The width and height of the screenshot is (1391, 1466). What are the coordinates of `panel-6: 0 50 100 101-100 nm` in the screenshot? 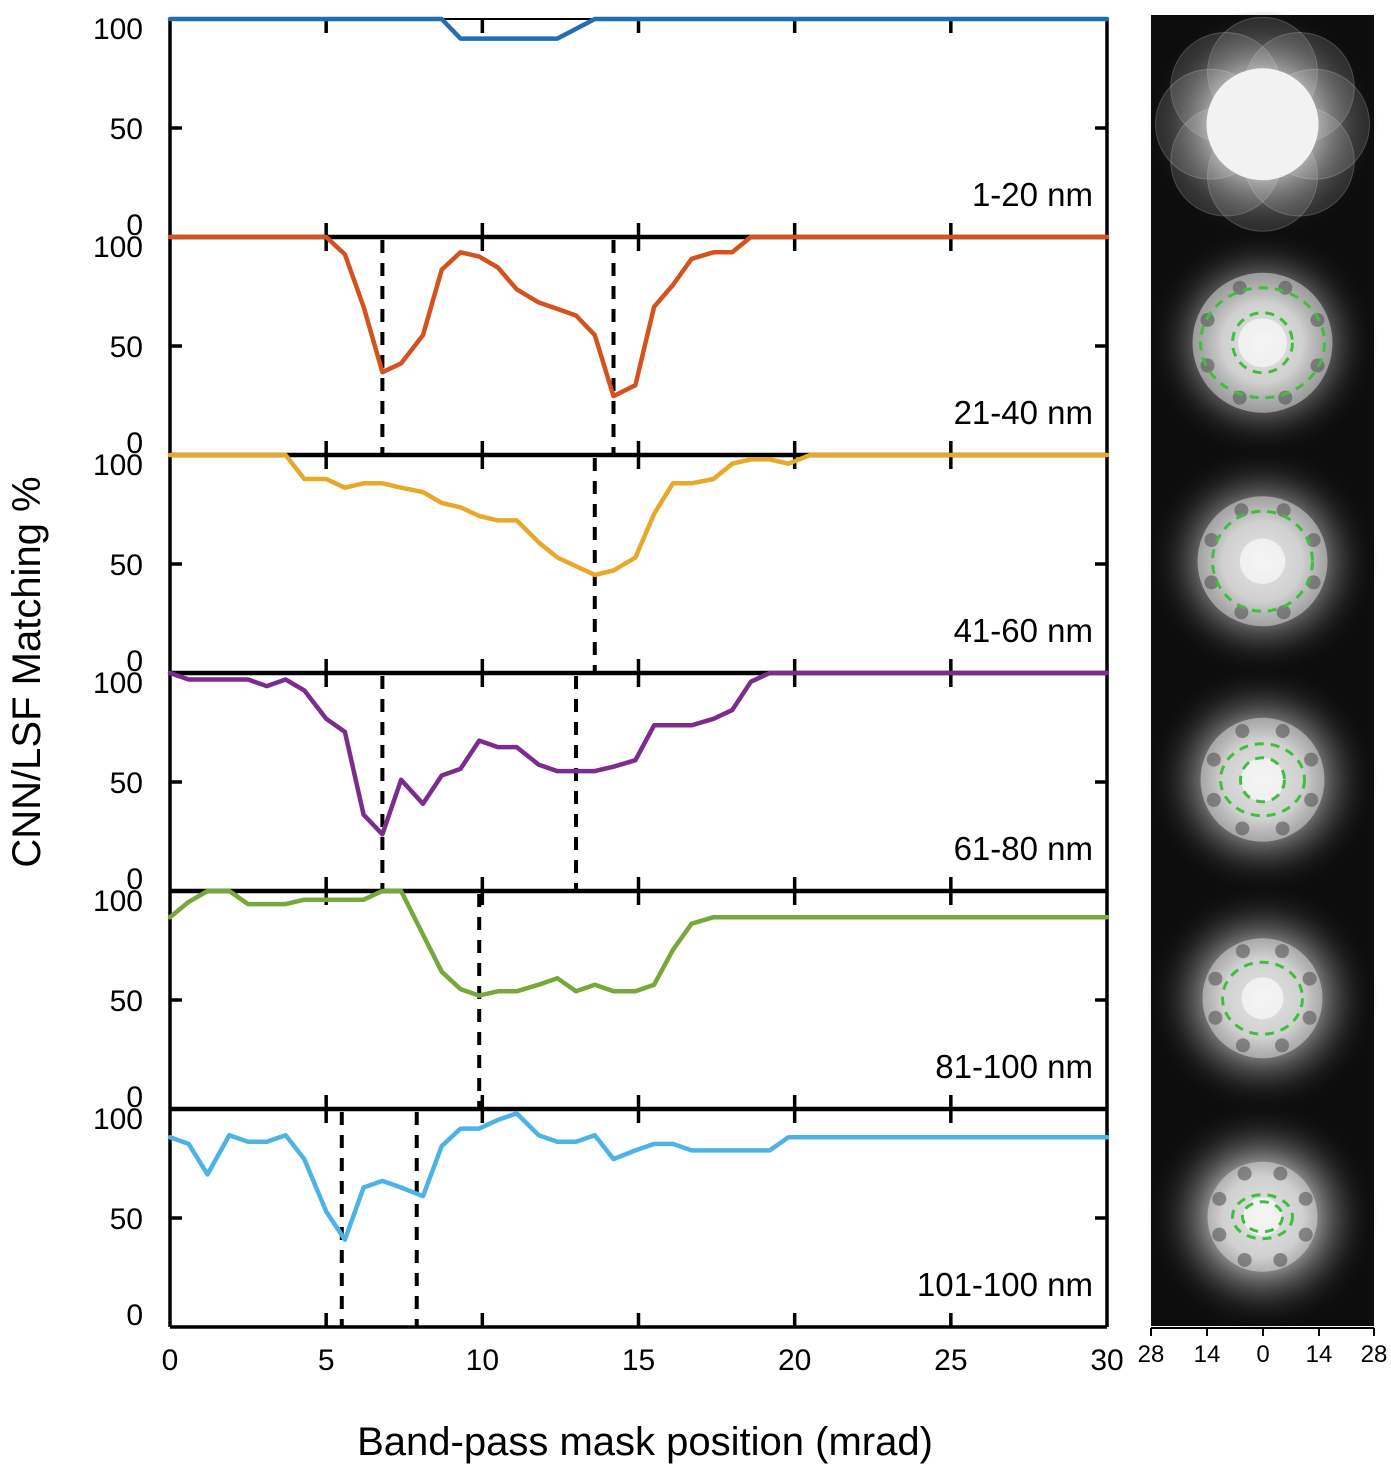 It's located at (601, 1217).